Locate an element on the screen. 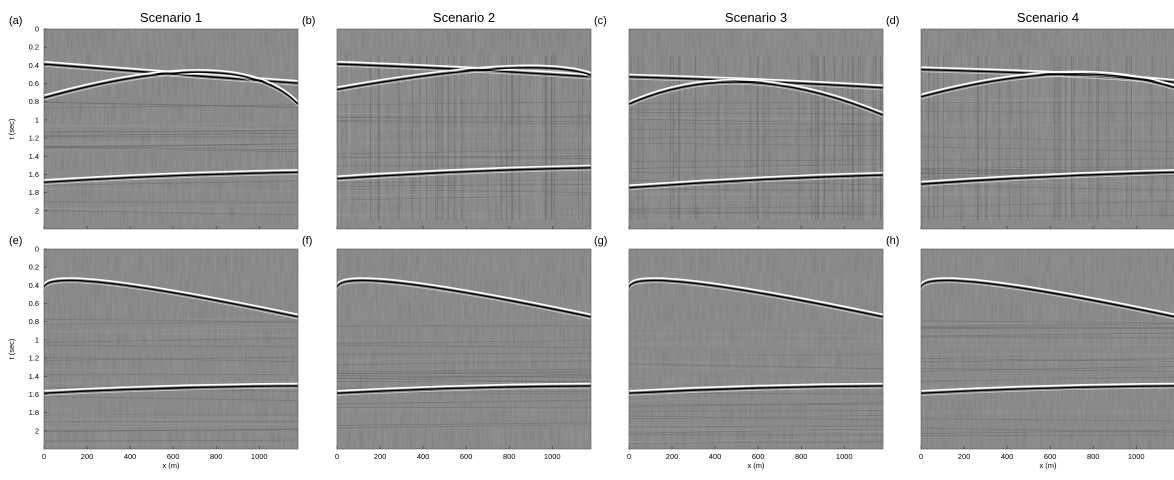 The width and height of the screenshot is (1174, 480). column-title-3: Scenario 3 is located at coordinates (756, 17).